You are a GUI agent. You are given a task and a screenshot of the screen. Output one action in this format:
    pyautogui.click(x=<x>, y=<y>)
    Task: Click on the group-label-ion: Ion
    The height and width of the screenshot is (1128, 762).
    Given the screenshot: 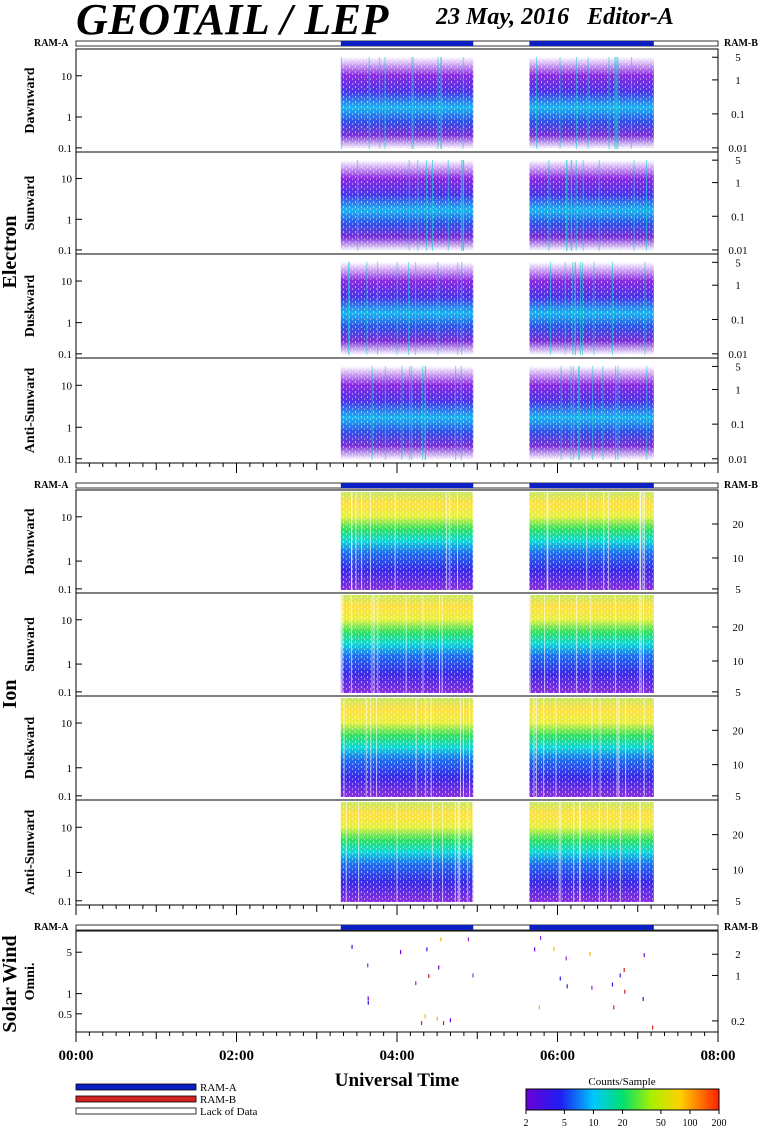 What is the action you would take?
    pyautogui.click(x=10, y=694)
    